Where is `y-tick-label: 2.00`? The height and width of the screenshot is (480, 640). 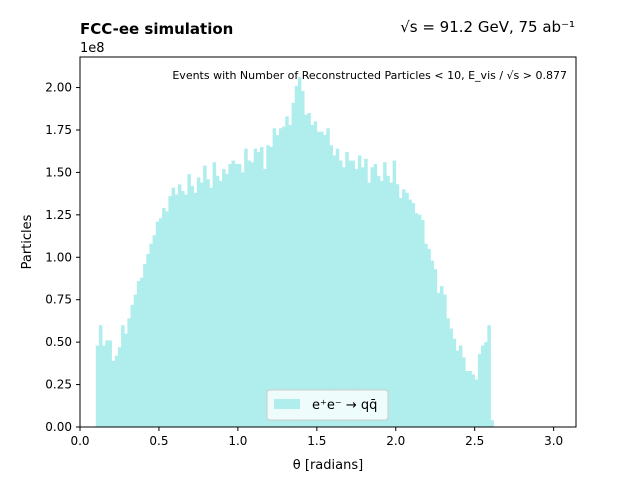
y-tick-label: 2.00 is located at coordinates (58, 88).